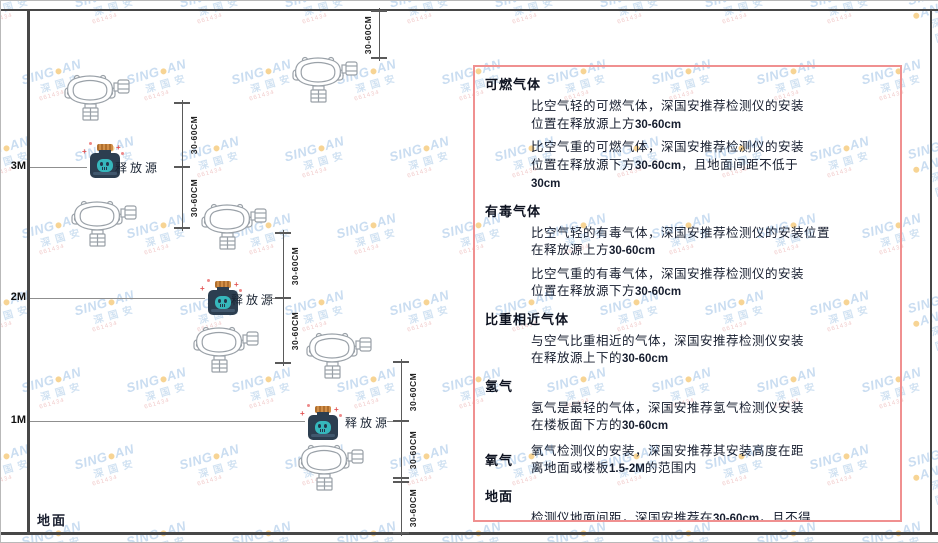  Describe the element at coordinates (667, 274) in the screenshot. I see `notes-text: 比空气重的有毒气体，深国安推荐检测仪的安装` at that location.